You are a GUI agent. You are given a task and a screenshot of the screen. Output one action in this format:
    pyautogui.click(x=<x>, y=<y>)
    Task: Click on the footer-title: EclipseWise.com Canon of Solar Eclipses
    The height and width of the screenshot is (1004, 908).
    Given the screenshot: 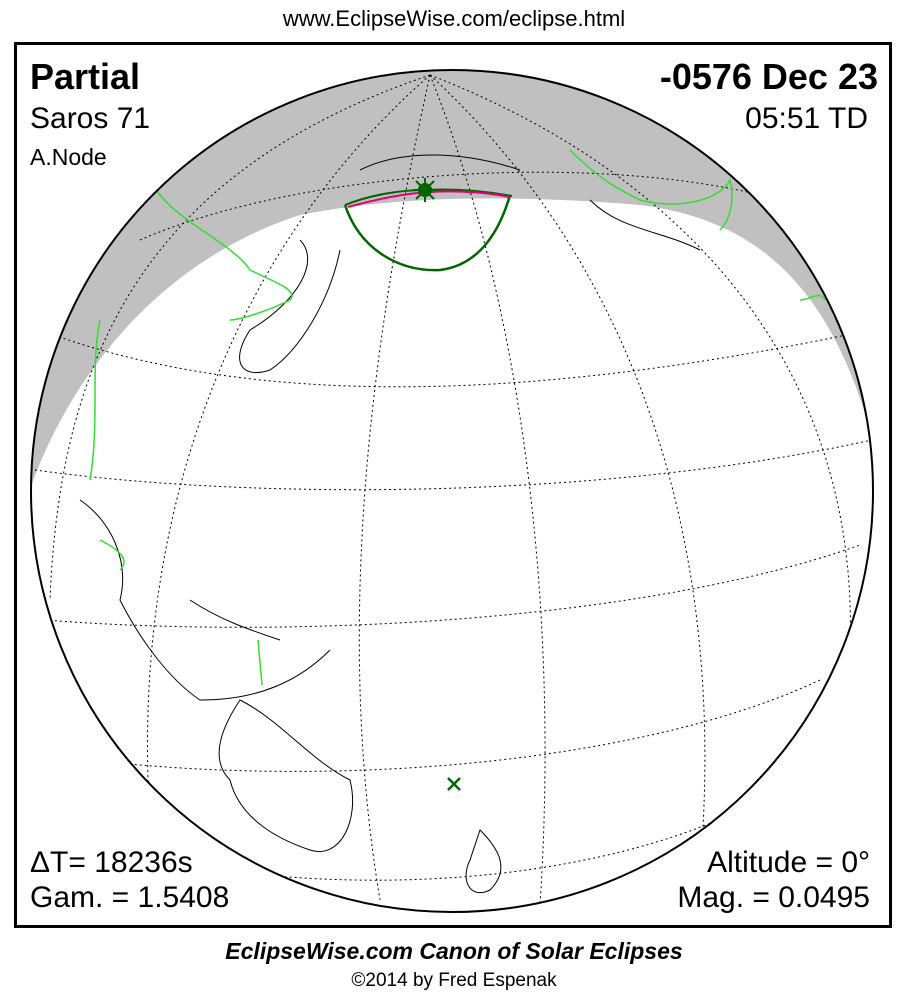 What is the action you would take?
    pyautogui.click(x=454, y=951)
    